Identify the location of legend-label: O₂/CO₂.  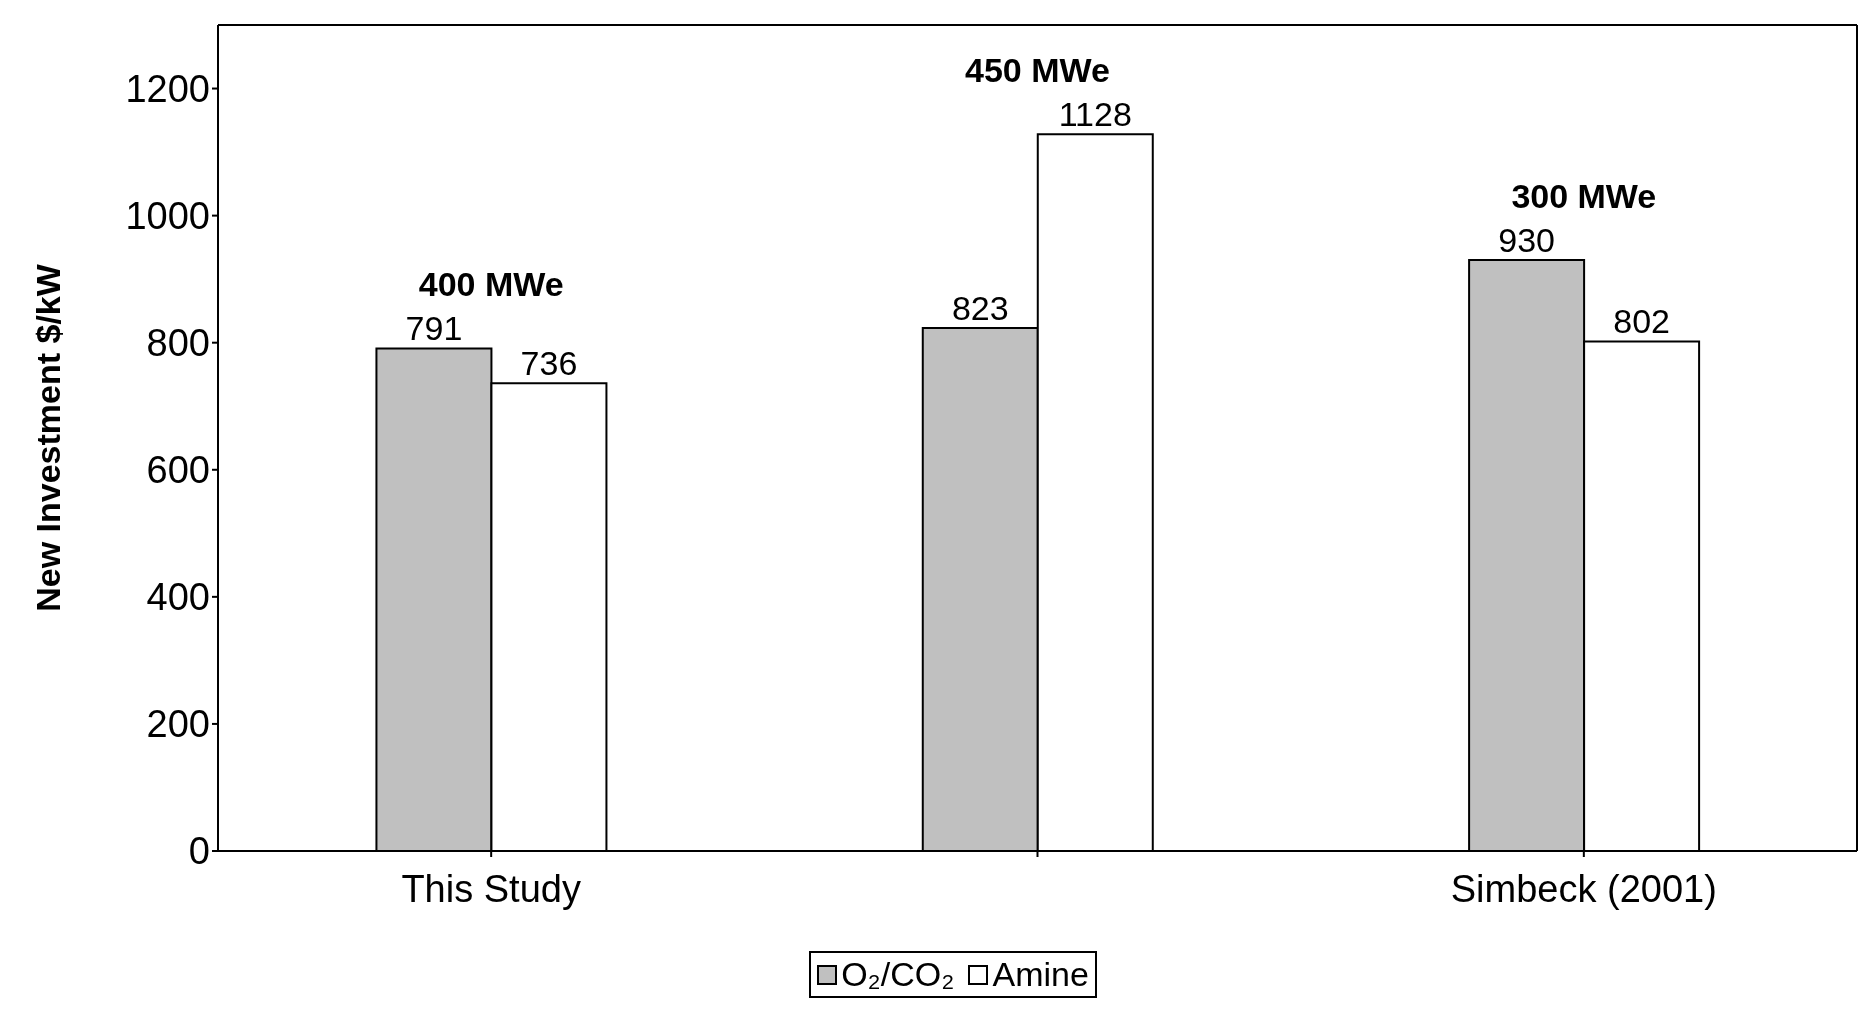
(898, 974).